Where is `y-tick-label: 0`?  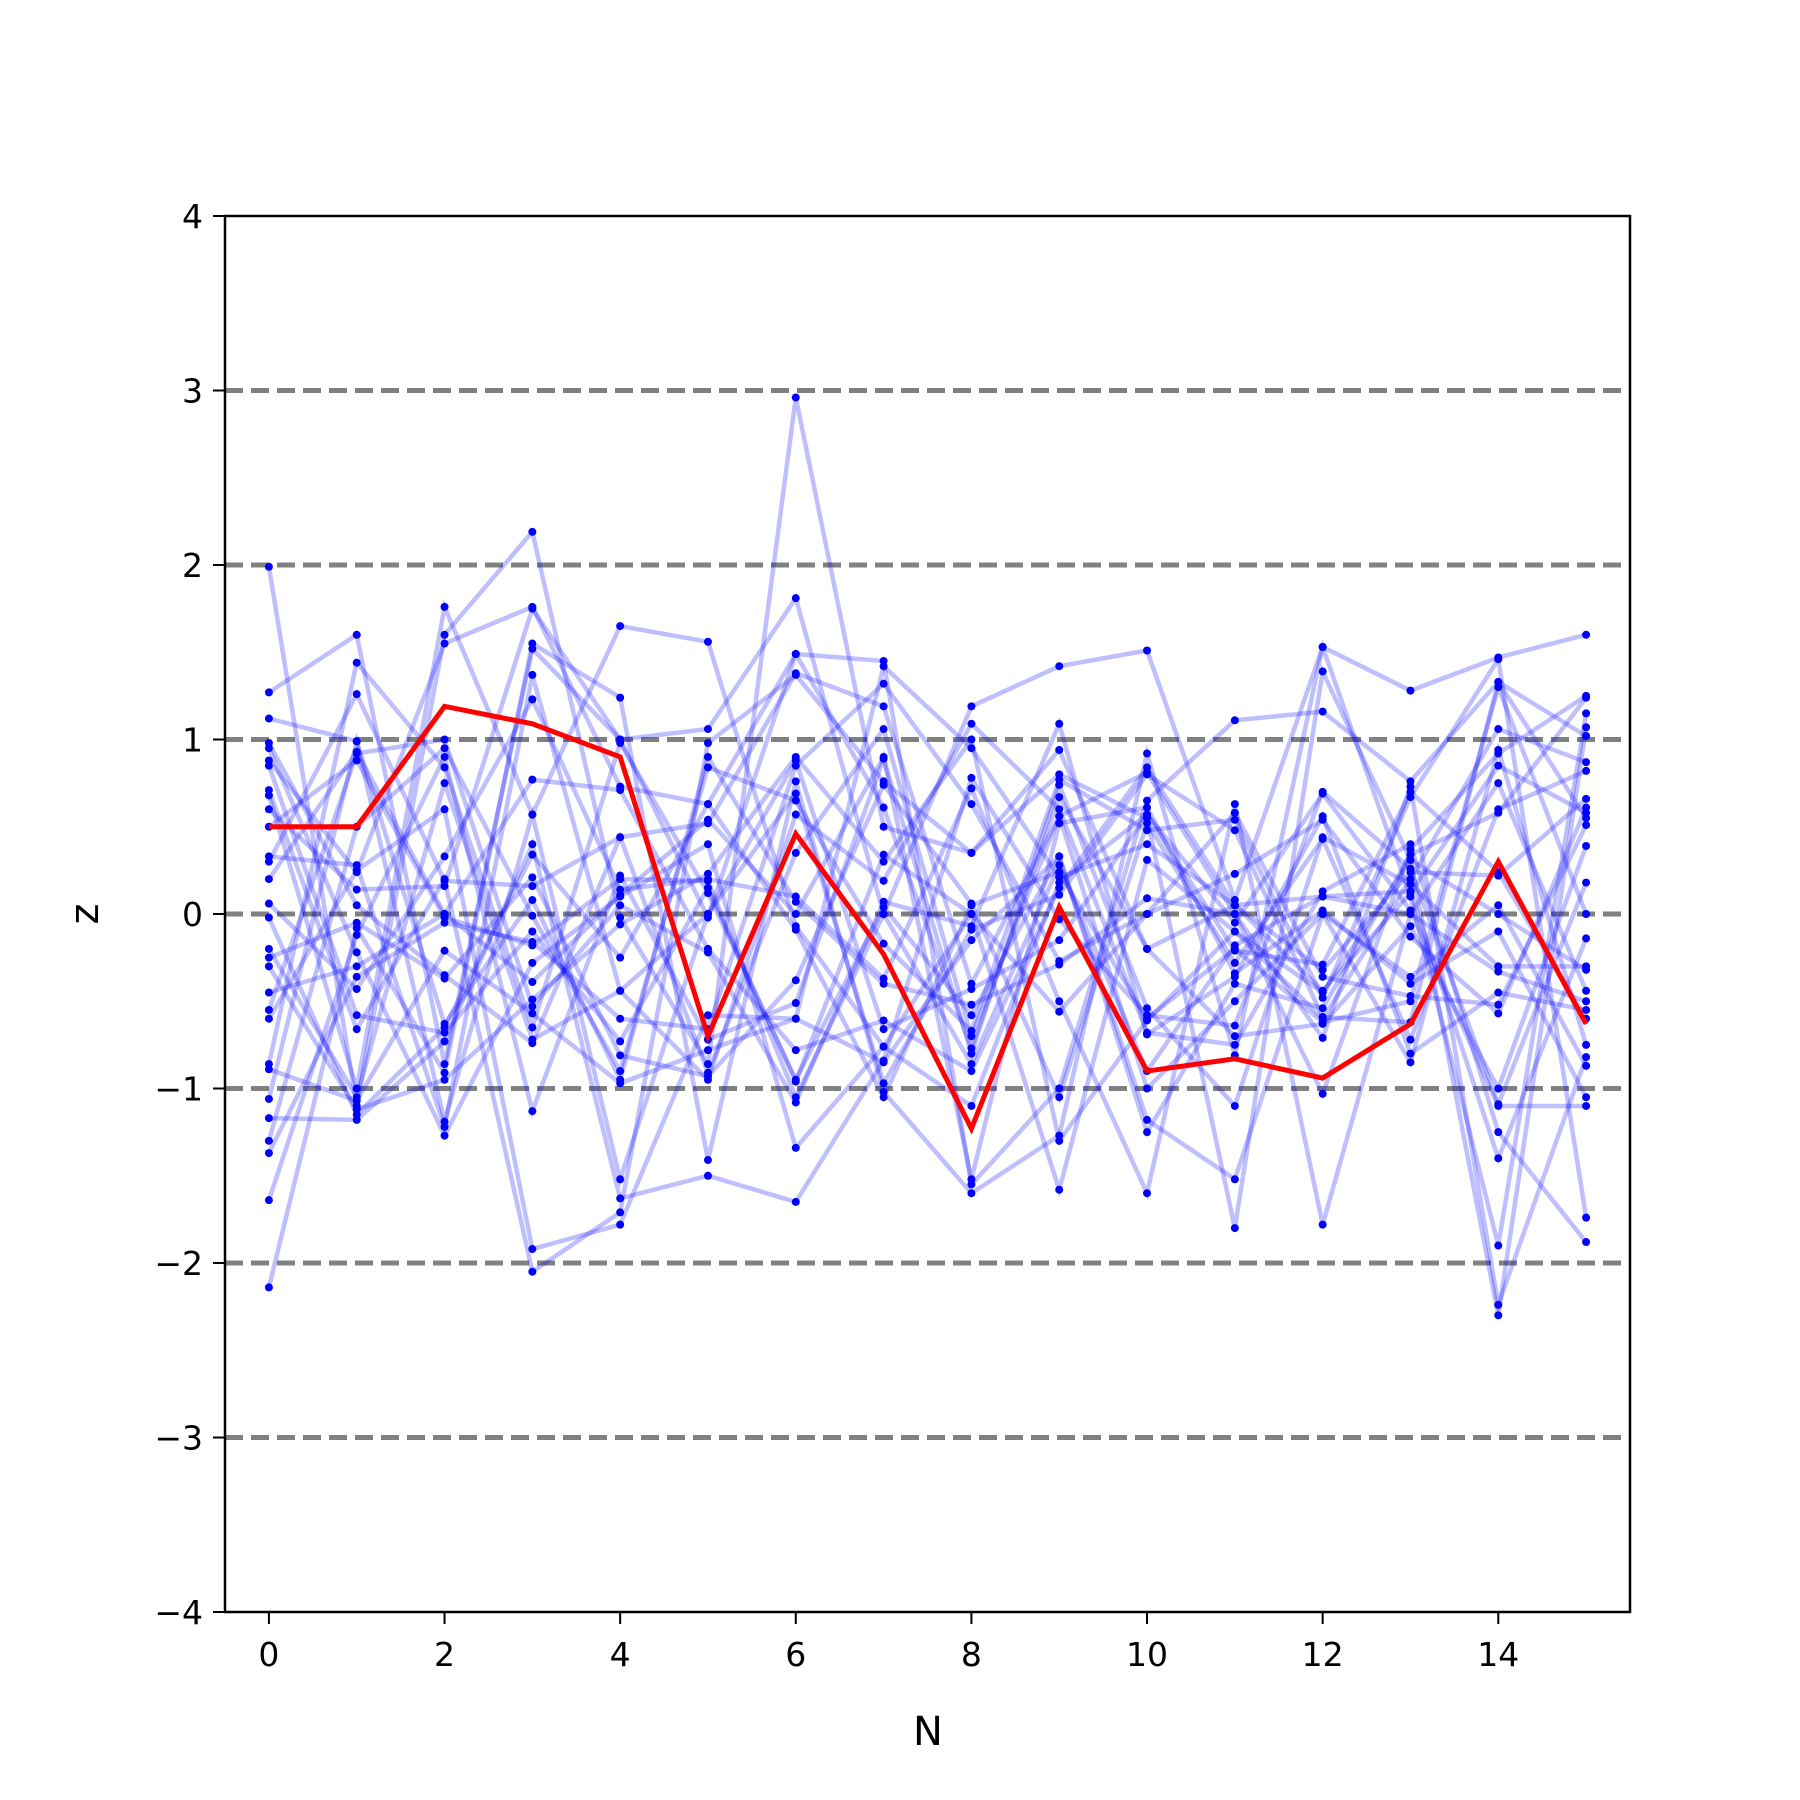 y-tick-label: 0 is located at coordinates (192, 914).